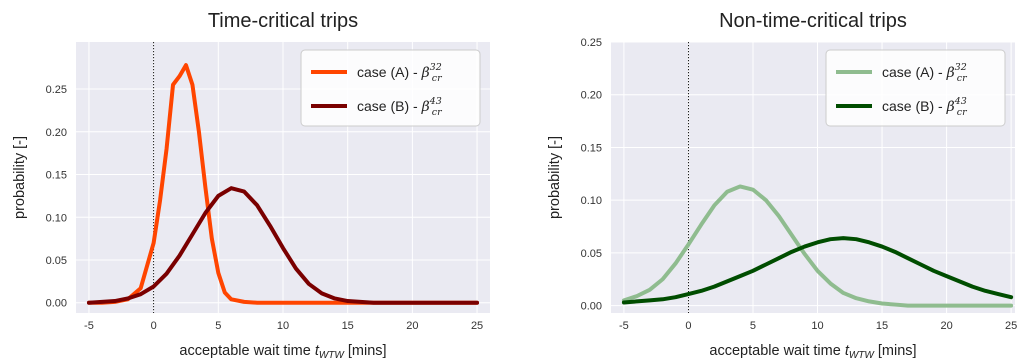  What do you see at coordinates (813, 21) in the screenshot?
I see `chart-title: Non-time-critical trips` at bounding box center [813, 21].